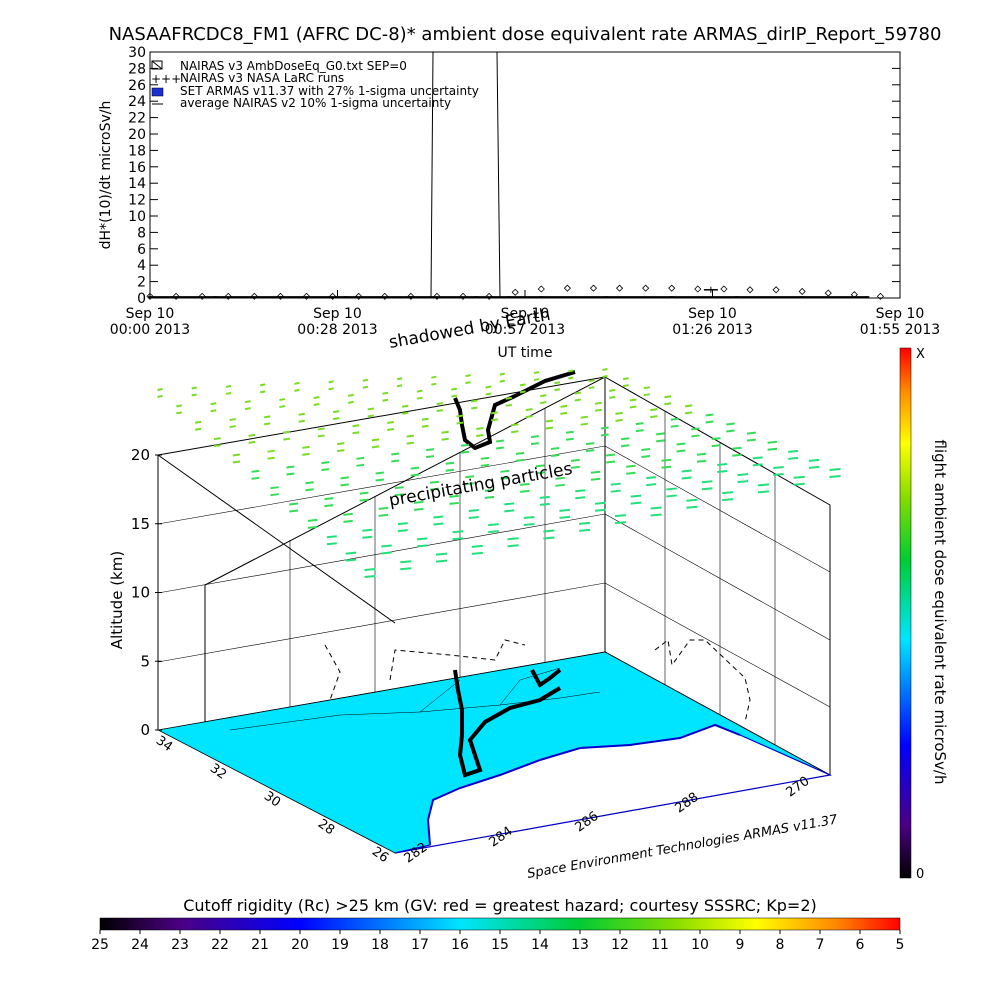 The image size is (1000, 1000). Describe the element at coordinates (137, 69) in the screenshot. I see `ytick-label: 28` at that location.